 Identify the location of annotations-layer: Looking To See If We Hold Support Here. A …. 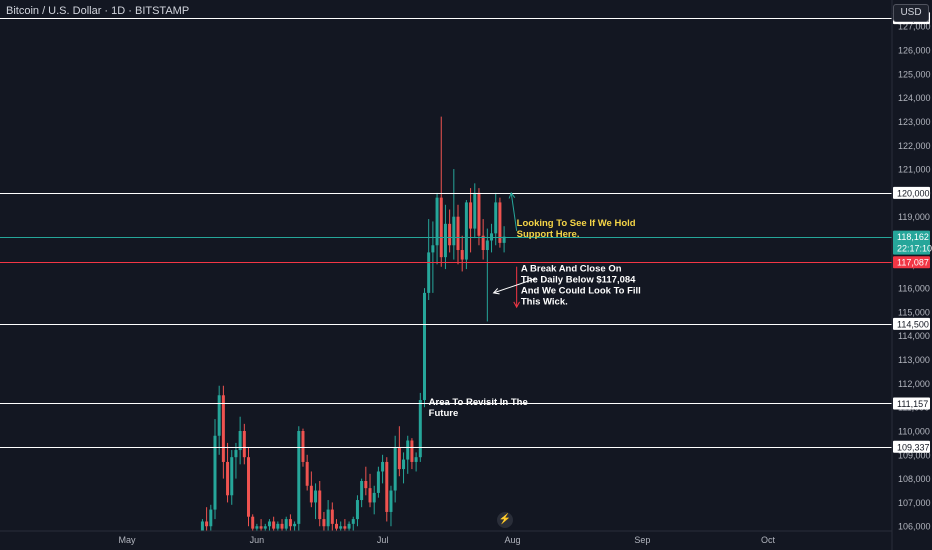
(535, 318).